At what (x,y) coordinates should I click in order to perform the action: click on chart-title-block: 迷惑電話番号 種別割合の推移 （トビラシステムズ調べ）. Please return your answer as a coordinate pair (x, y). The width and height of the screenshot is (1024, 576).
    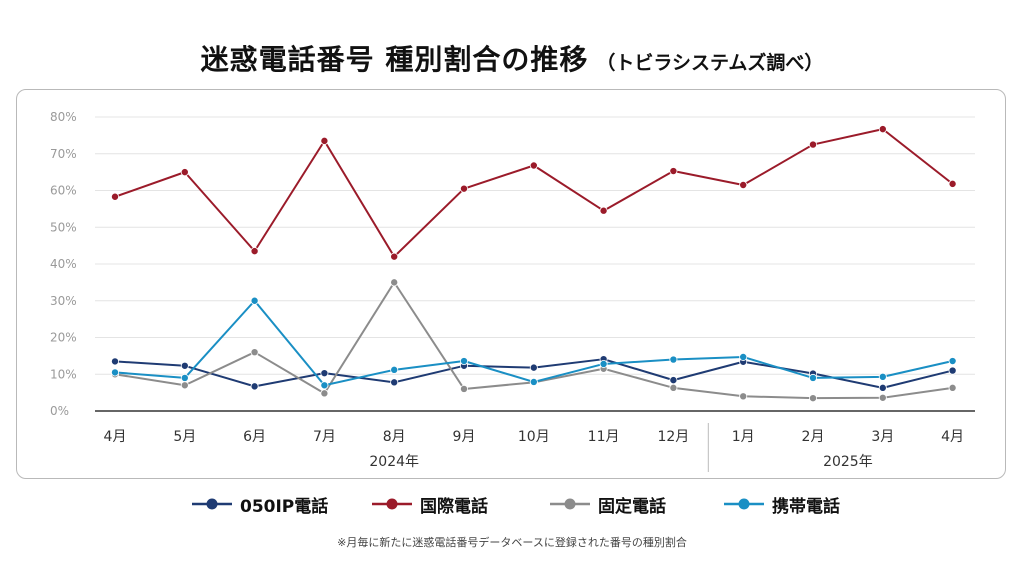
    Looking at the image, I should click on (512, 58).